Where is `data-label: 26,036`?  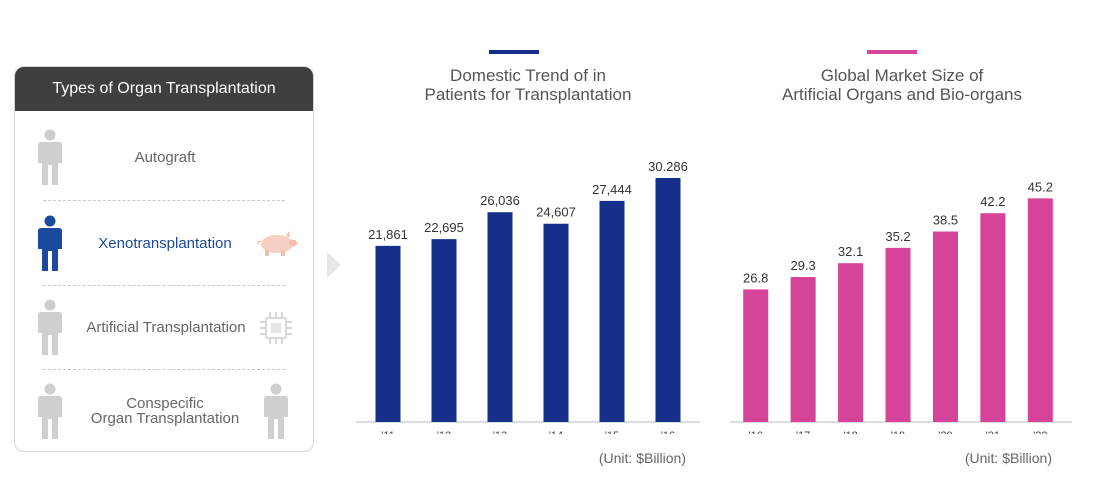
data-label: 26,036 is located at coordinates (500, 200).